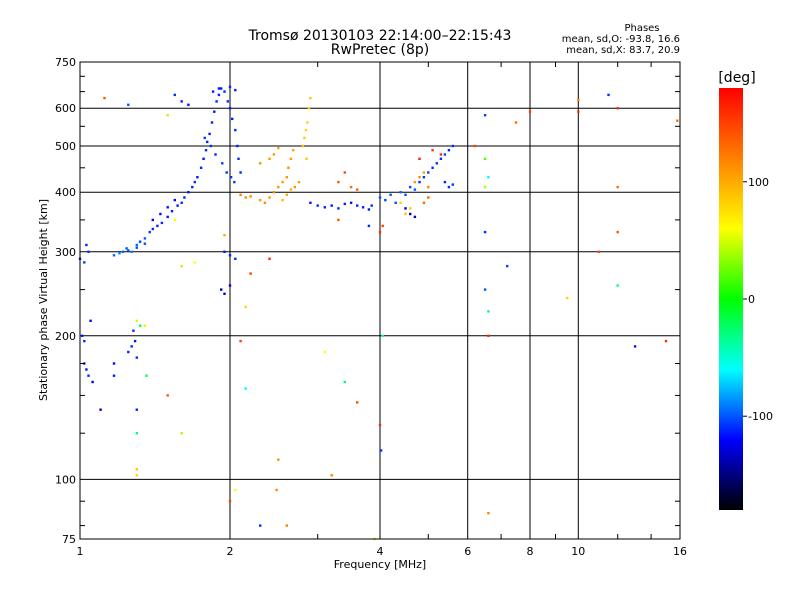  What do you see at coordinates (65, 336) in the screenshot?
I see `y-tick-label: 200` at bounding box center [65, 336].